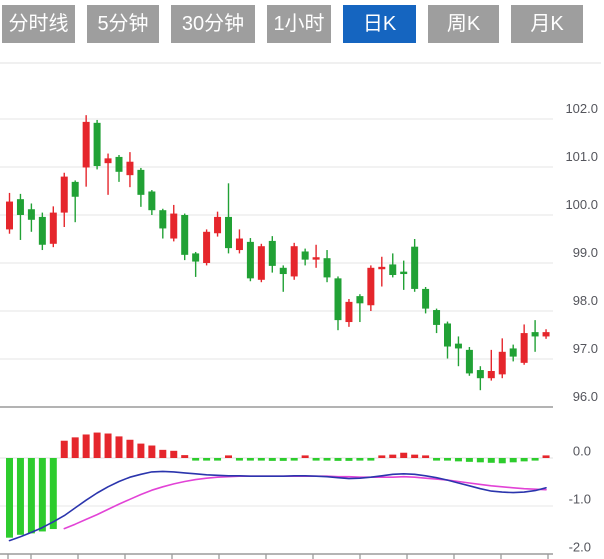 The image size is (604, 559). What do you see at coordinates (580, 499) in the screenshot?
I see `macd-tick-label: -1.0` at bounding box center [580, 499].